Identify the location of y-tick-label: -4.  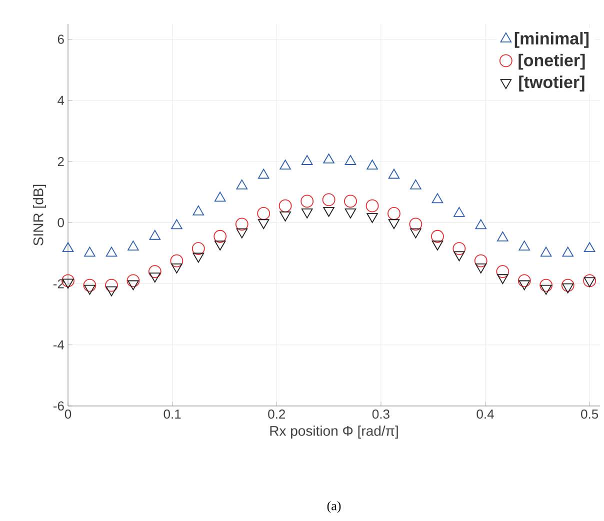
(58, 345).